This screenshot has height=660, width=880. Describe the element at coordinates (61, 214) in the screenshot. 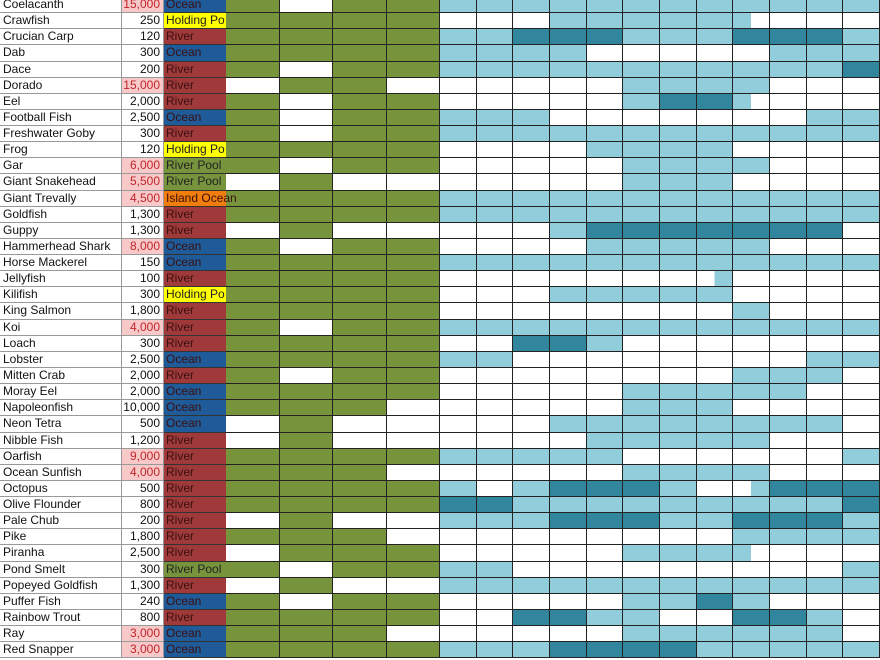

I see `fish-name-cell: Goldfish` at that location.